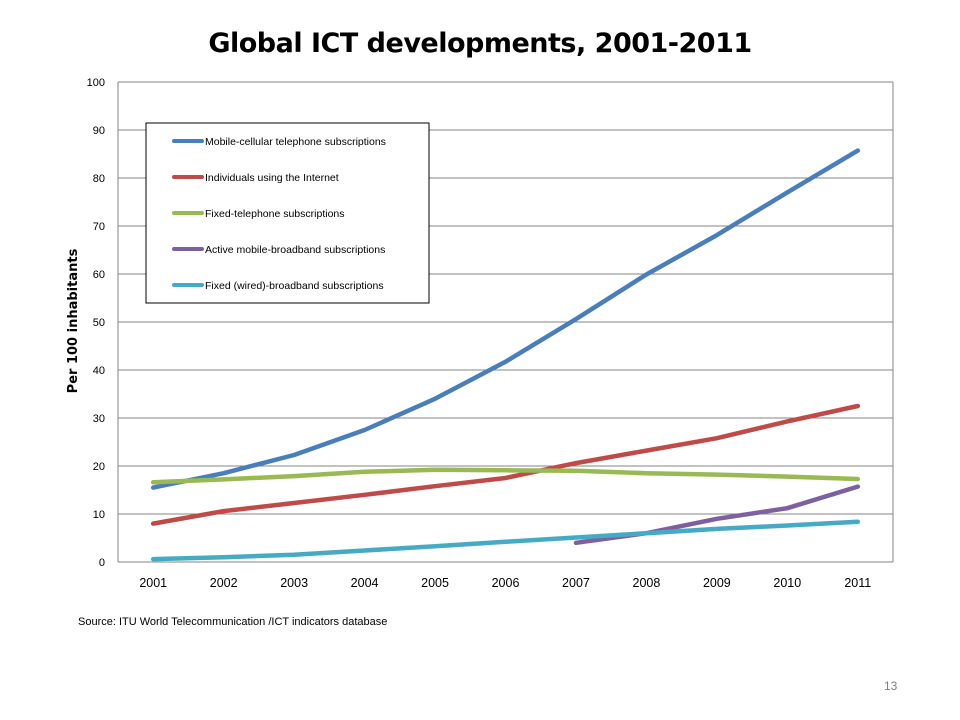 The image size is (960, 720). What do you see at coordinates (891, 686) in the screenshot?
I see `page-number: 13` at bounding box center [891, 686].